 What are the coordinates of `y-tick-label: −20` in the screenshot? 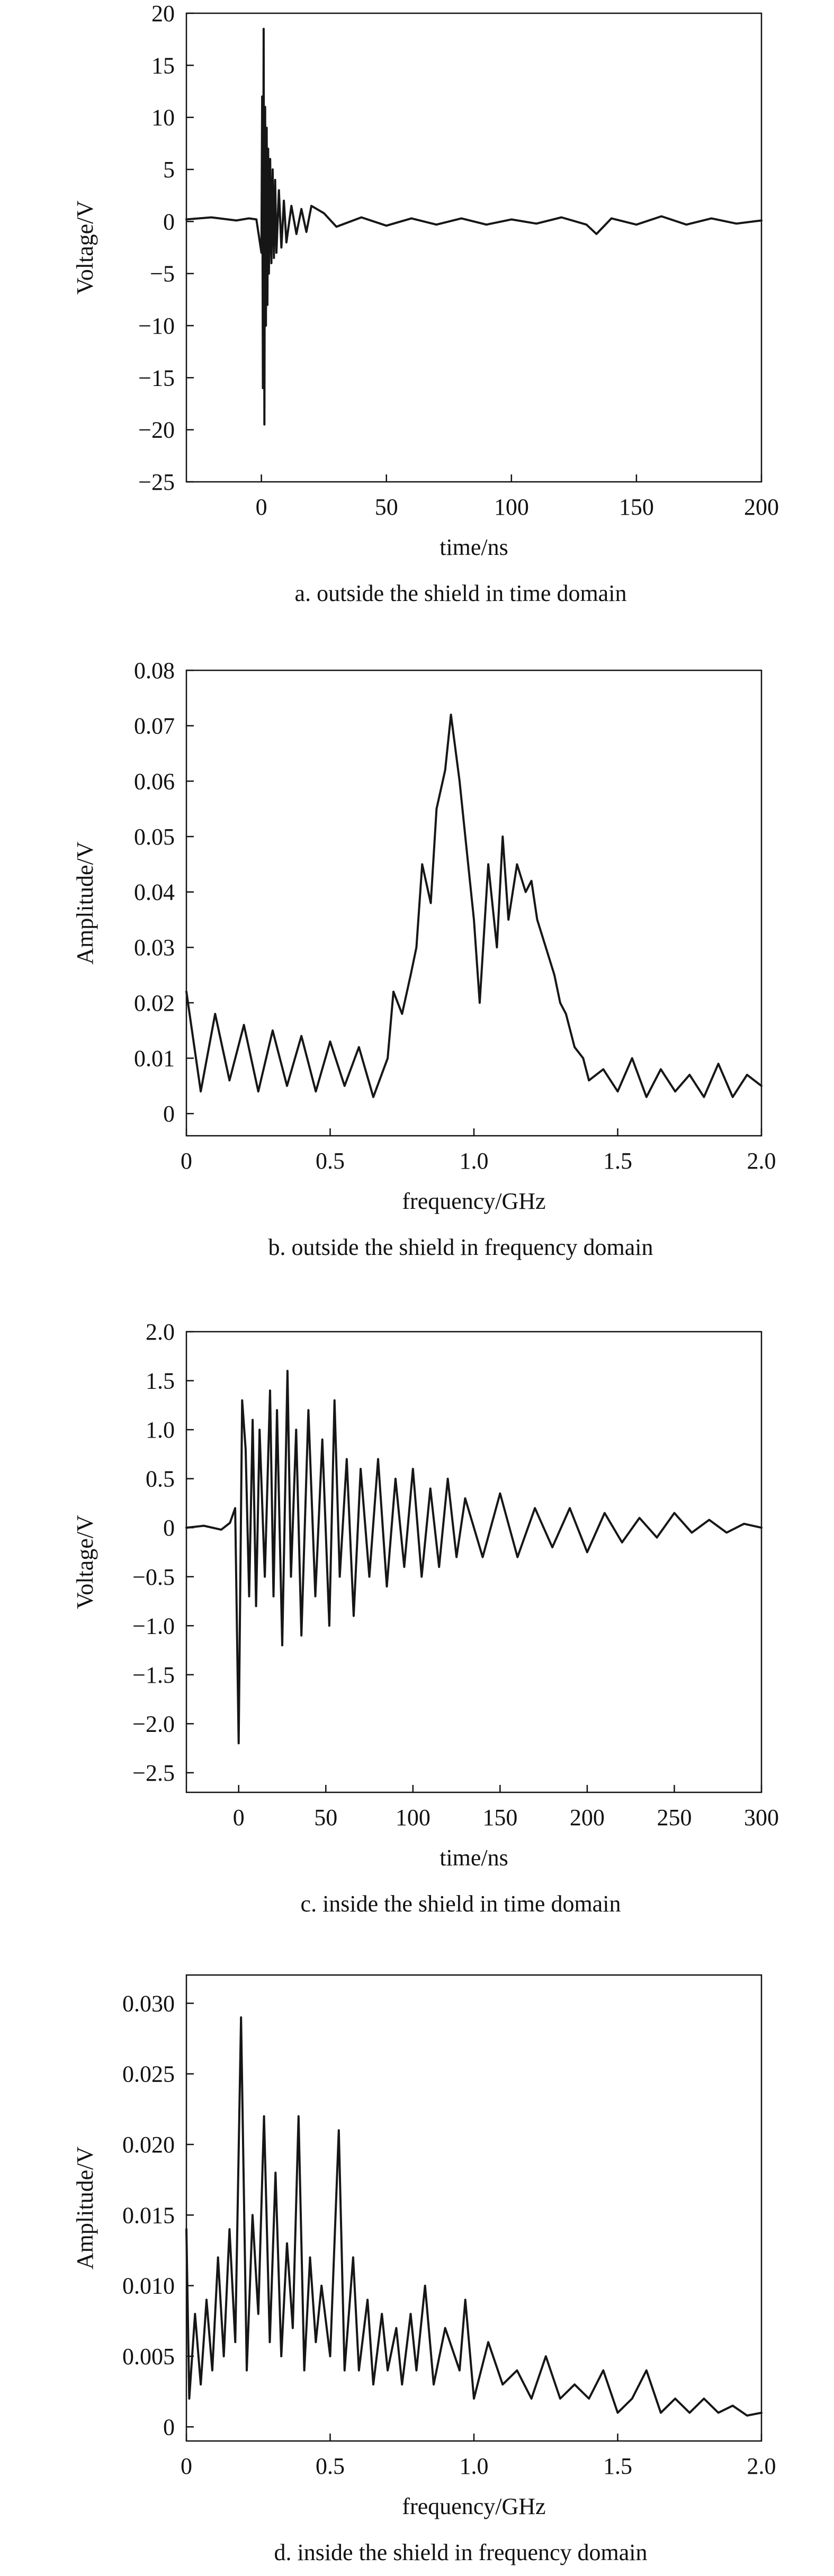 It's located at (156, 430).